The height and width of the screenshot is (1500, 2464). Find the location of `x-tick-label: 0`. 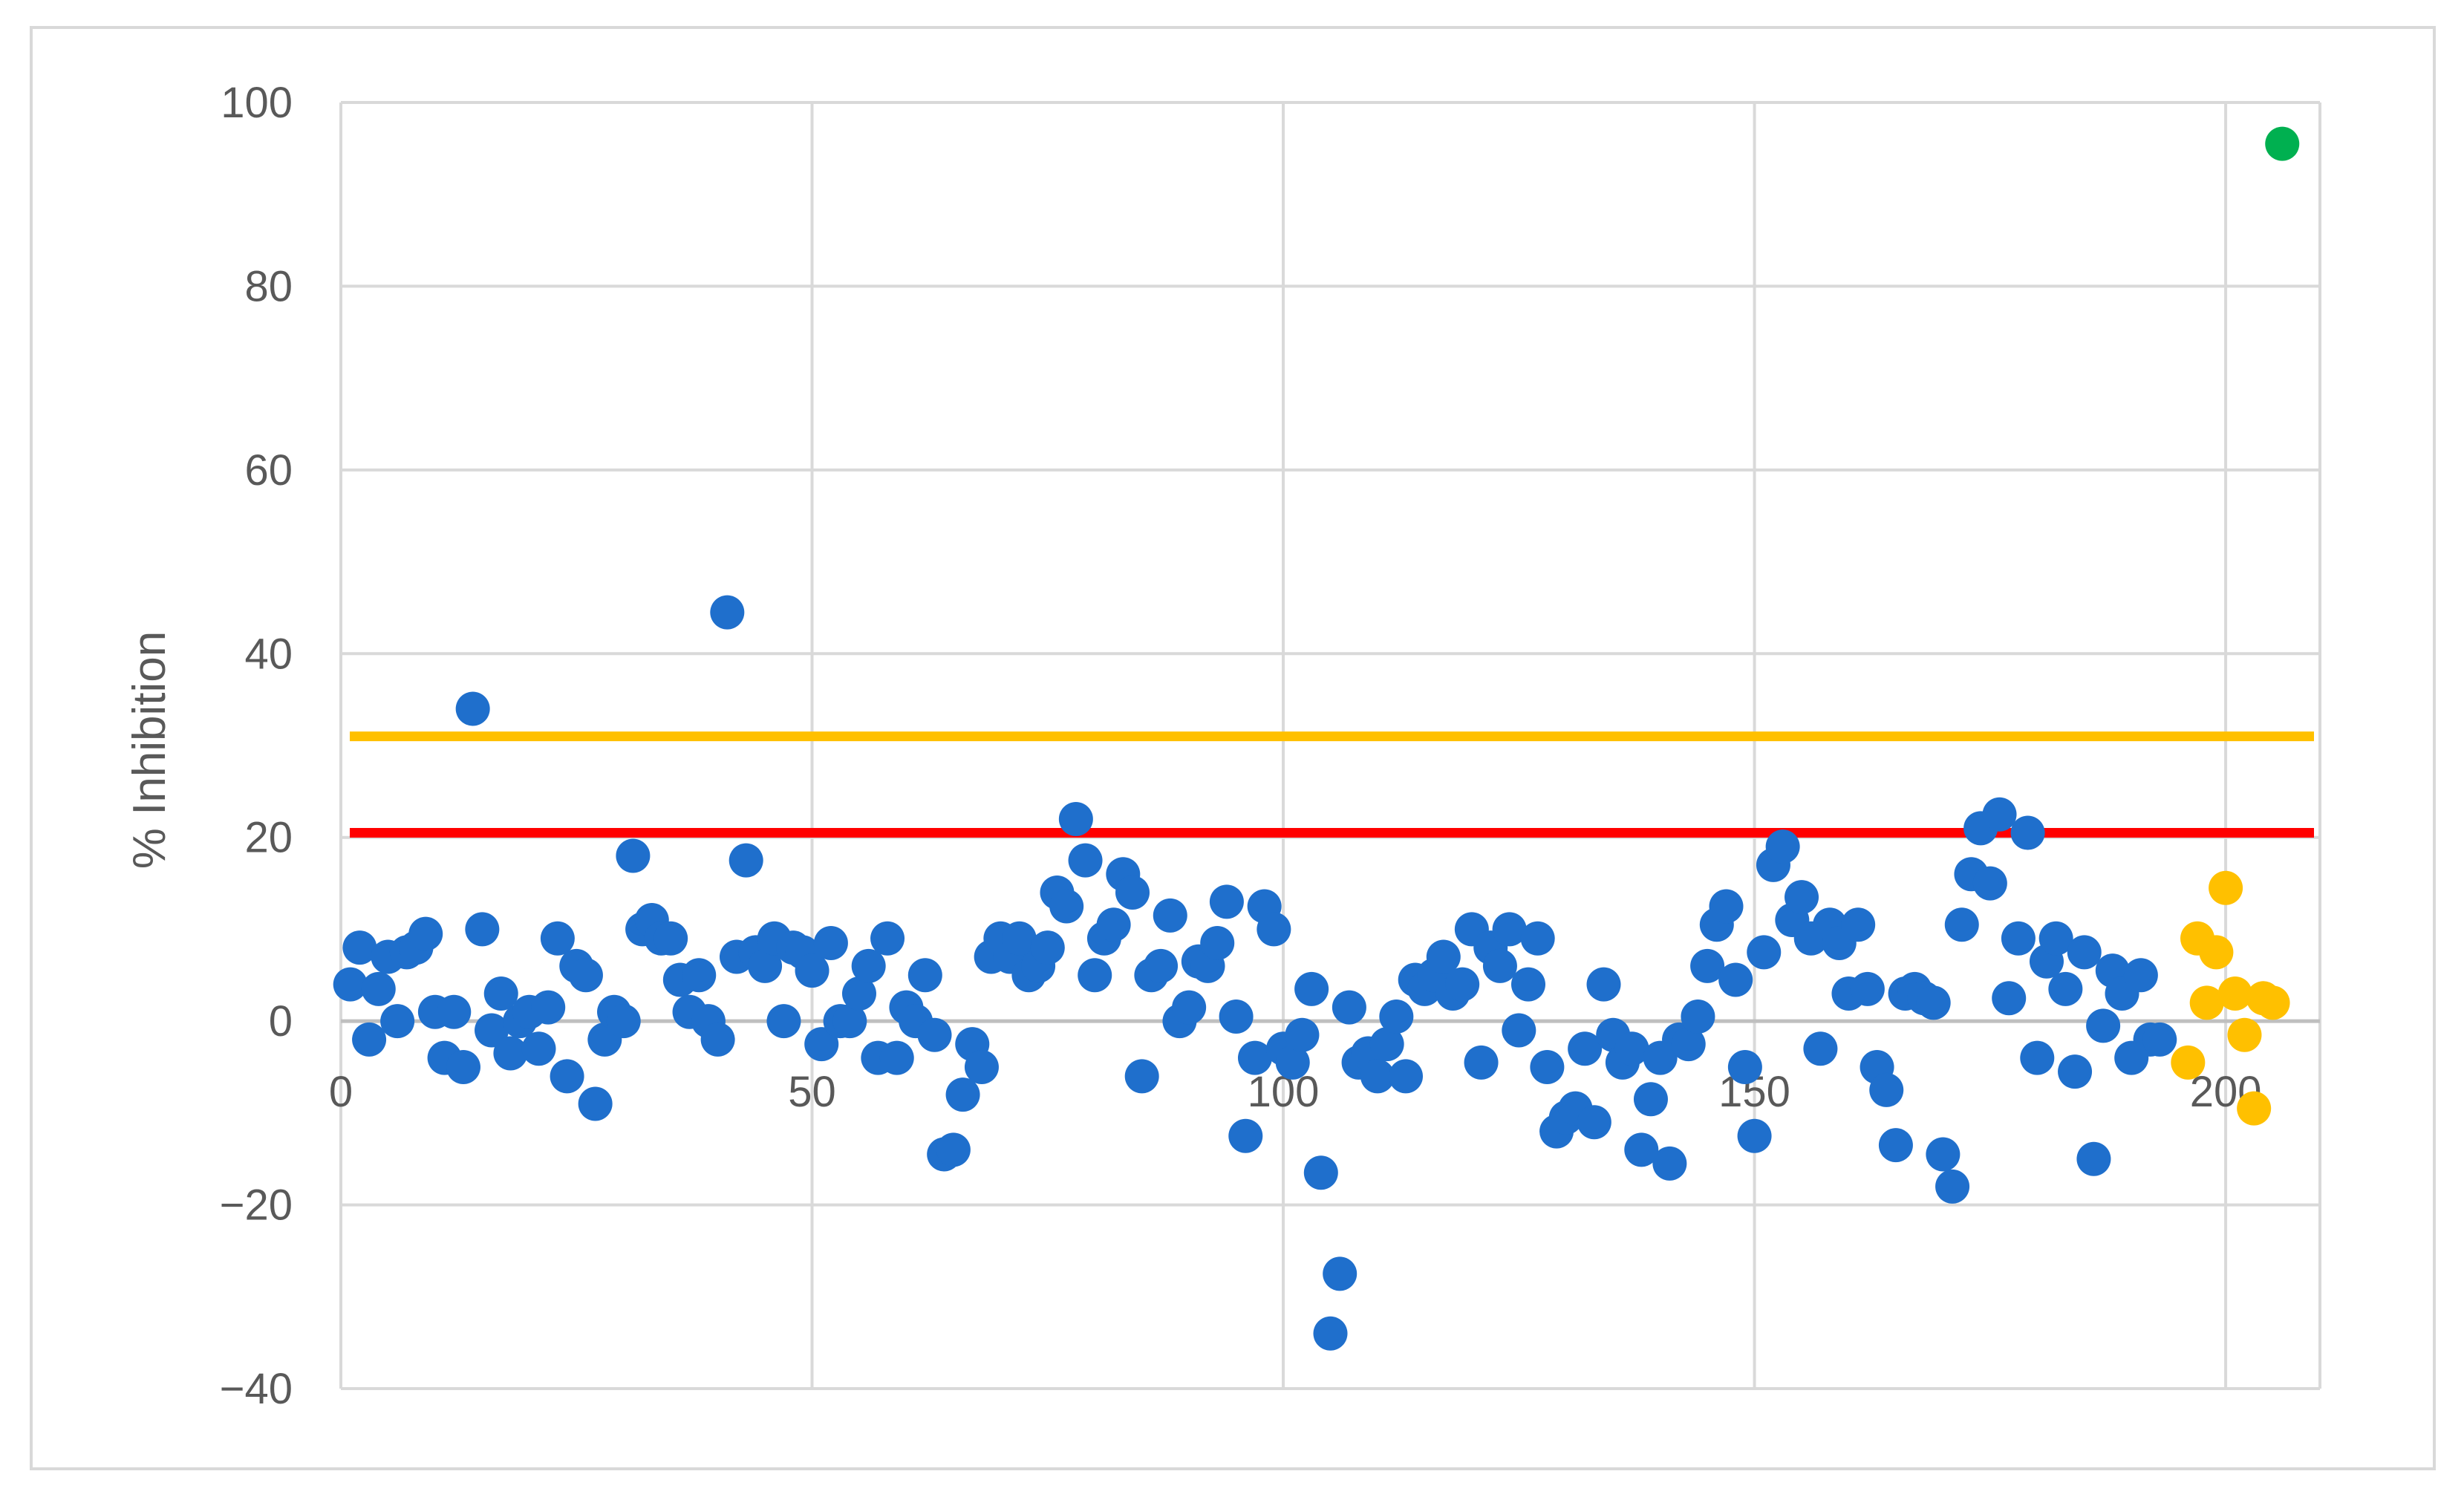

x-tick-label: 0 is located at coordinates (341, 1092).